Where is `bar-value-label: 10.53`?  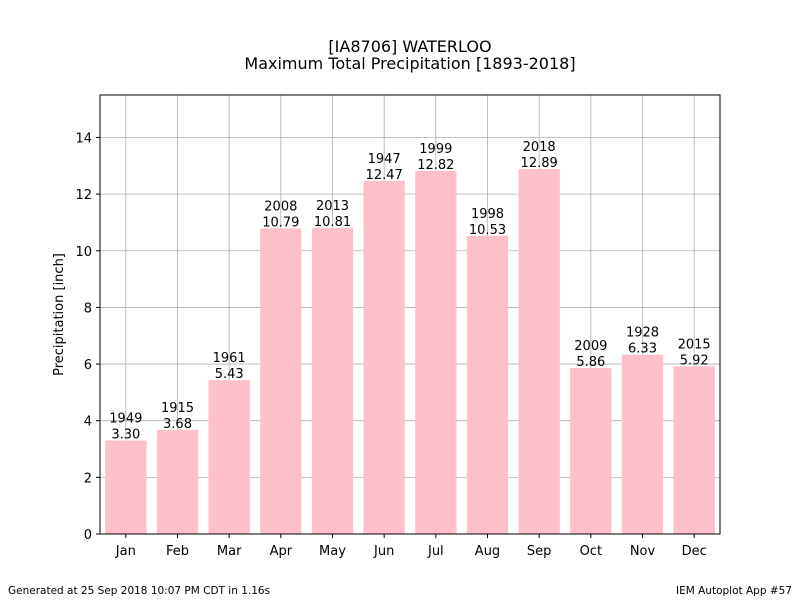 bar-value-label: 10.53 is located at coordinates (487, 230).